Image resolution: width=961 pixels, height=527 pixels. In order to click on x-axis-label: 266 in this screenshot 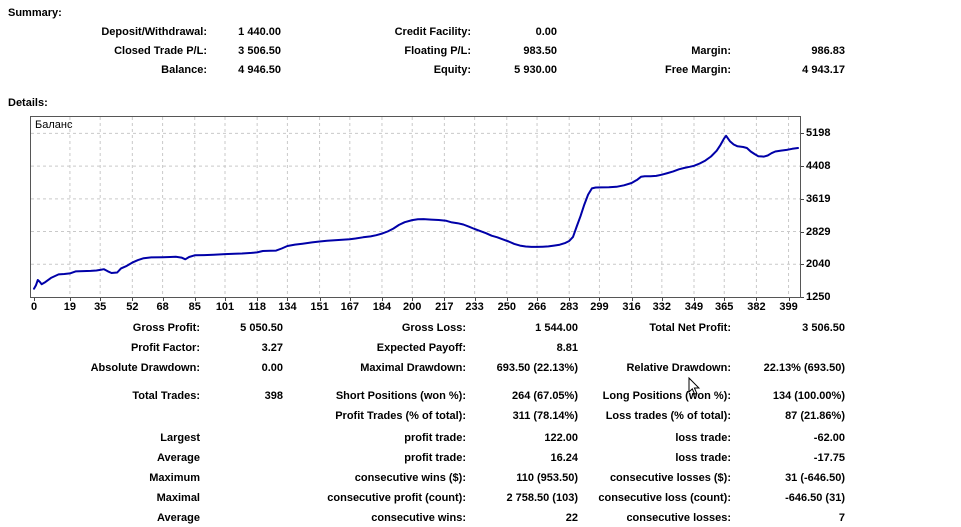, I will do `click(537, 307)`.